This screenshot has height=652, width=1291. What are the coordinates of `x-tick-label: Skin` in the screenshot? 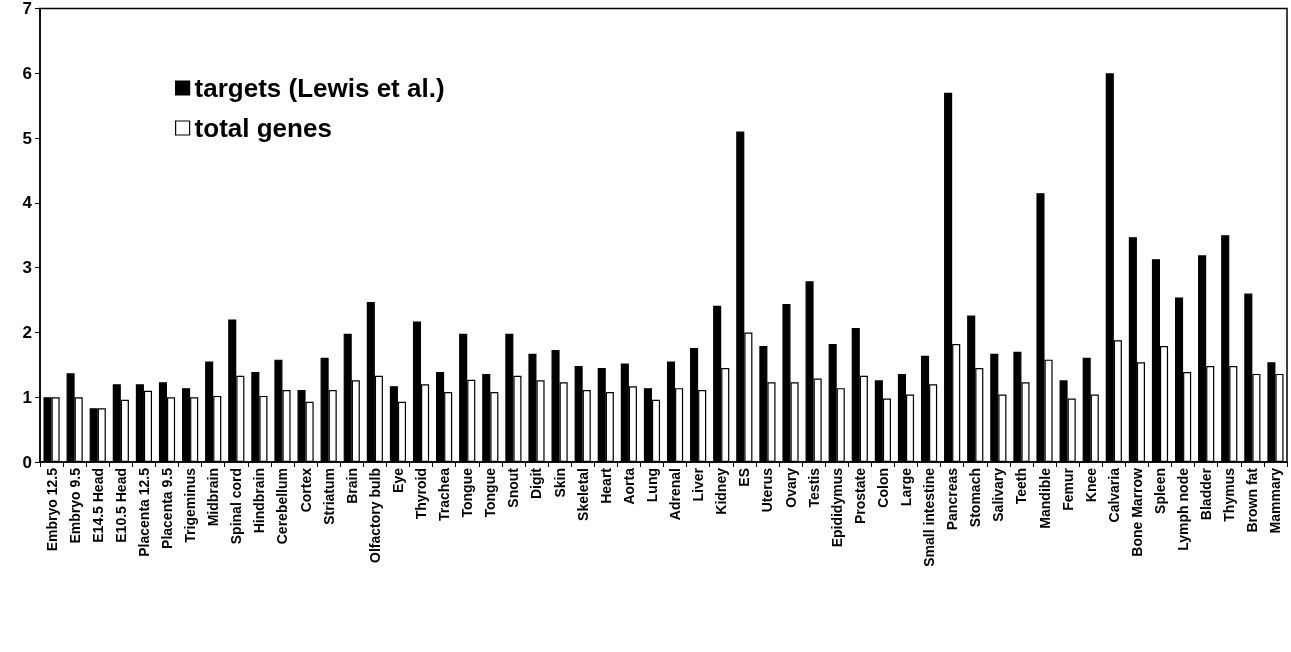 It's located at (559, 483).